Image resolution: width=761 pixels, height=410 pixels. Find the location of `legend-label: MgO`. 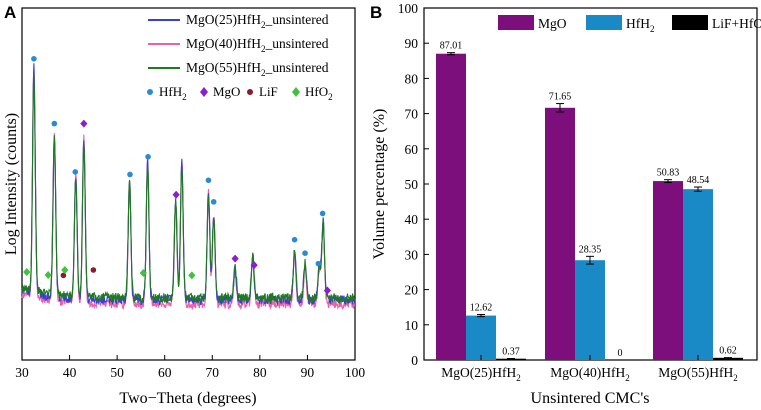

legend-label: MgO is located at coordinates (552, 23).